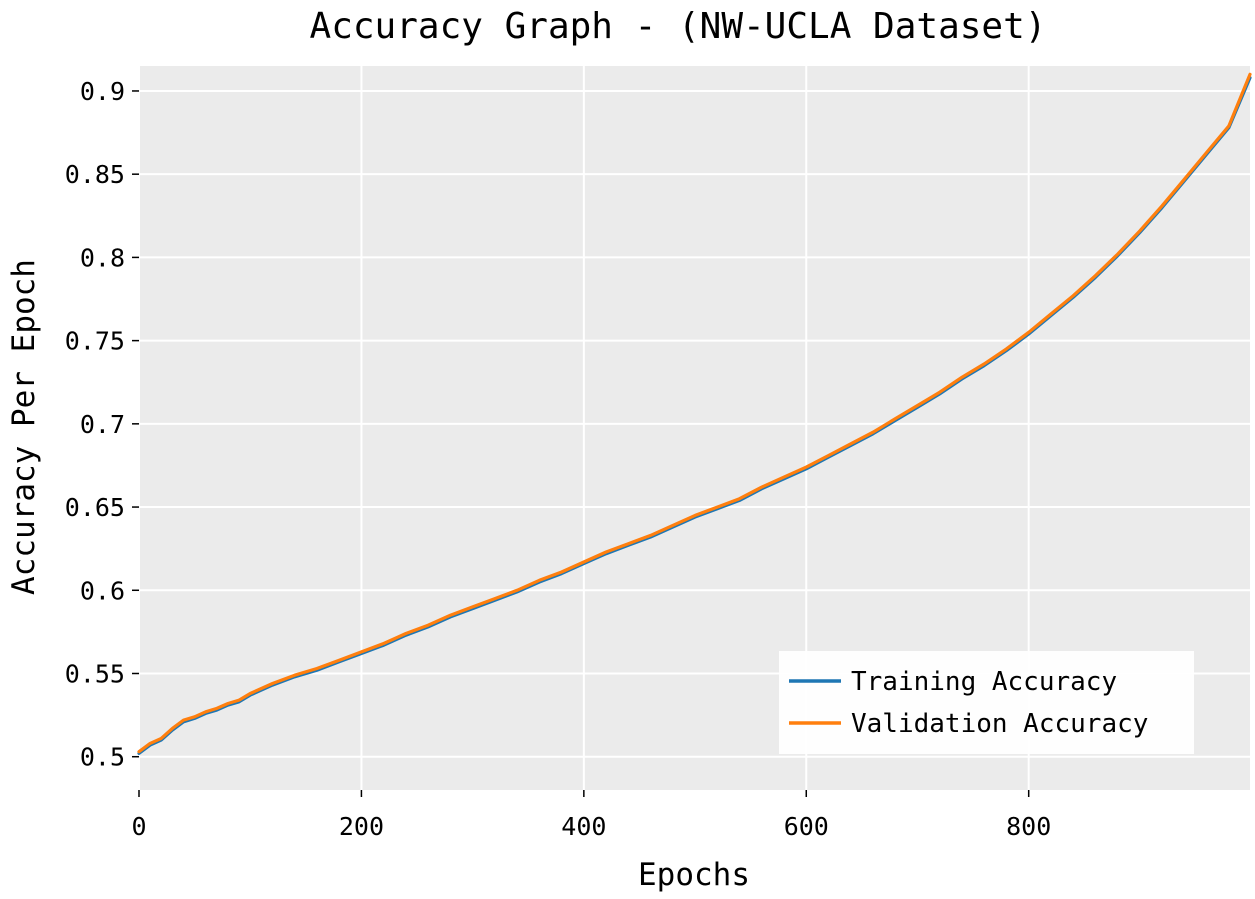 This screenshot has width=1255, height=899. I want to click on y-tick-label: 0.6, so click(102, 590).